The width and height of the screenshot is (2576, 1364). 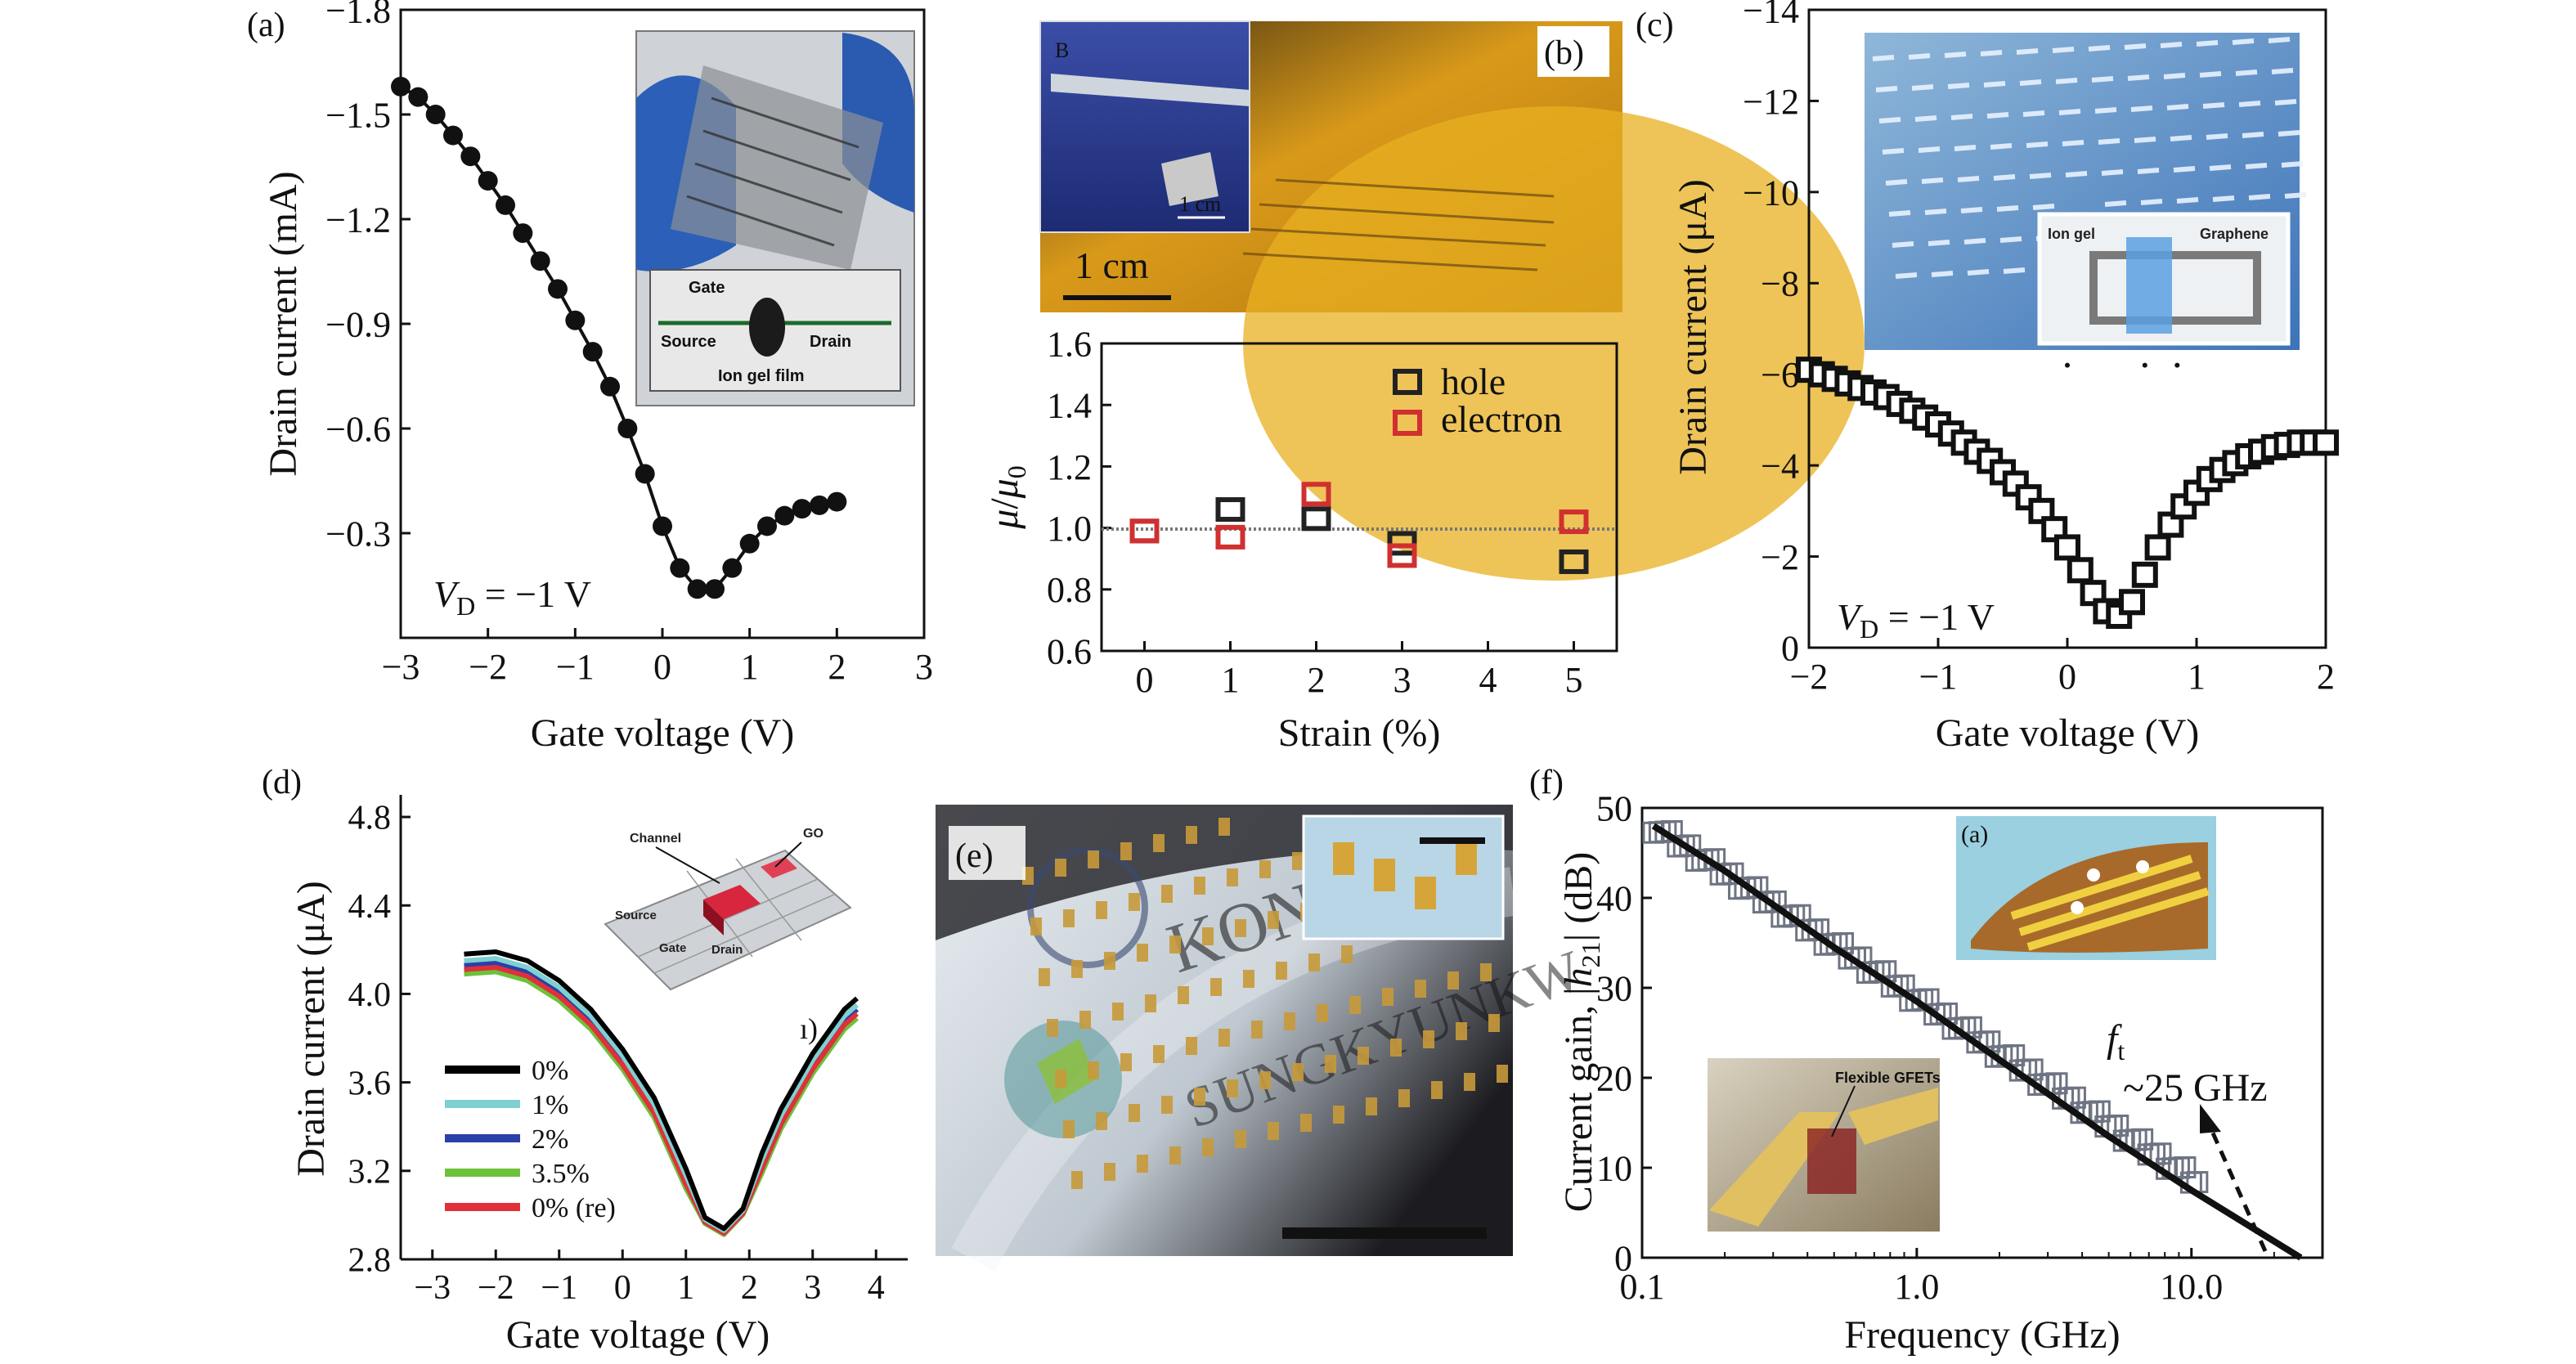 What do you see at coordinates (1982, 1335) in the screenshot?
I see `panel-f-xlabel: Frequency (GHz)` at bounding box center [1982, 1335].